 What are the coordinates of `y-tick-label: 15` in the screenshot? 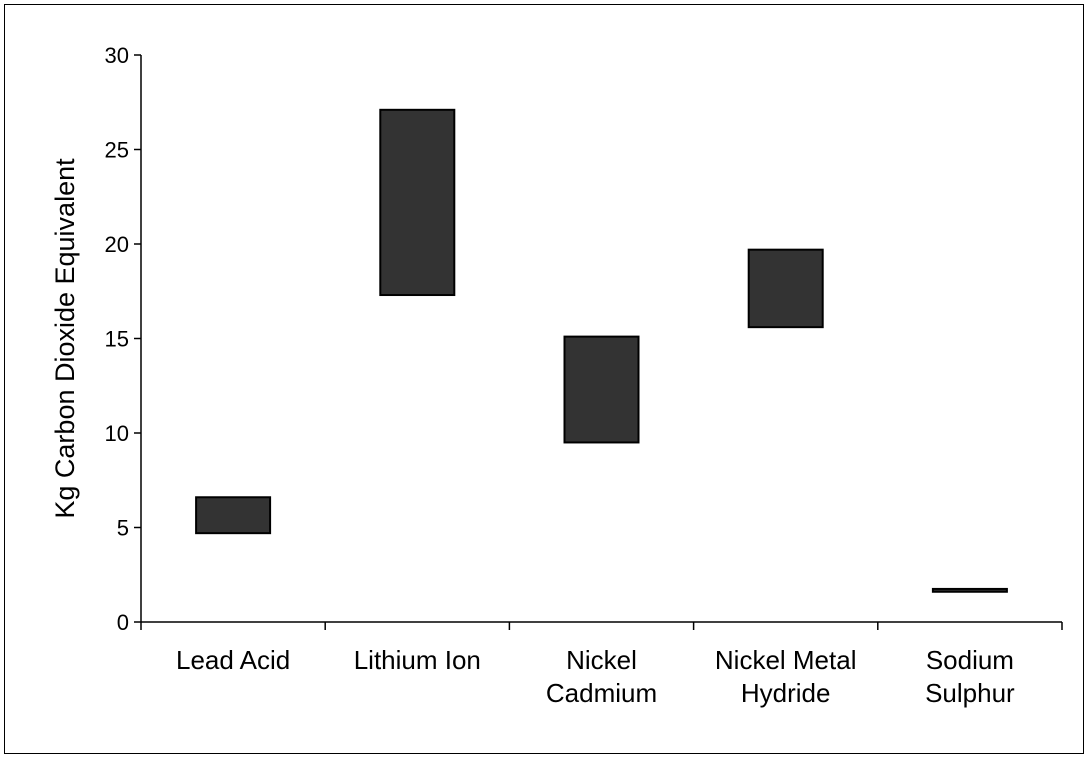 It's located at (117, 339).